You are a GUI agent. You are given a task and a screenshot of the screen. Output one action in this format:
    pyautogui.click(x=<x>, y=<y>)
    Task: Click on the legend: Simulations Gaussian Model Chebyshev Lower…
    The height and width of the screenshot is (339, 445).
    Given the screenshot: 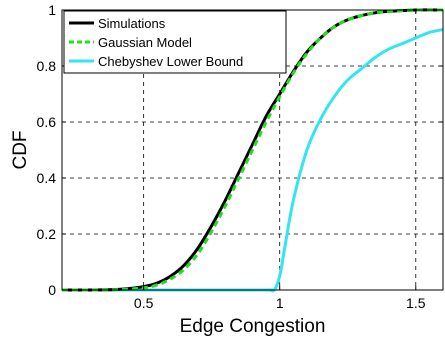 What is the action you would take?
    pyautogui.click(x=175, y=42)
    